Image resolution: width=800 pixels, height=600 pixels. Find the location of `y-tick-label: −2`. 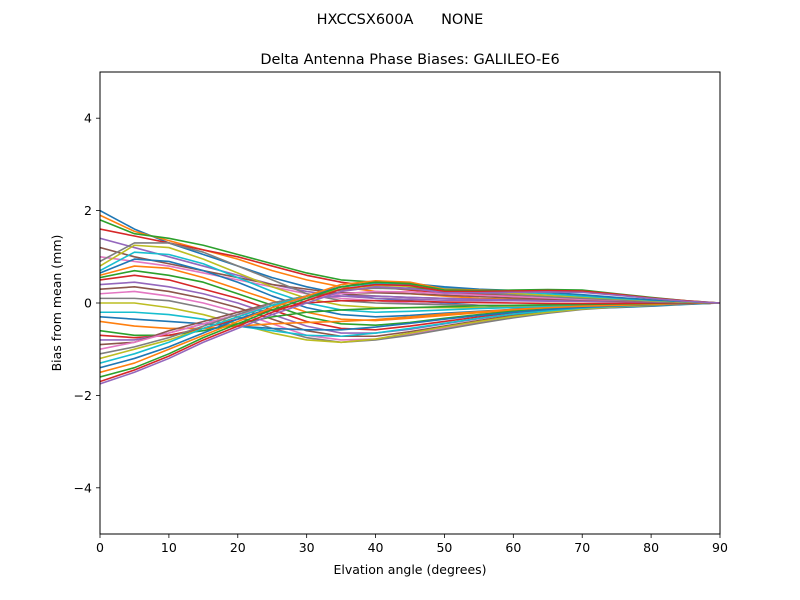

y-tick-label: −2 is located at coordinates (83, 395).